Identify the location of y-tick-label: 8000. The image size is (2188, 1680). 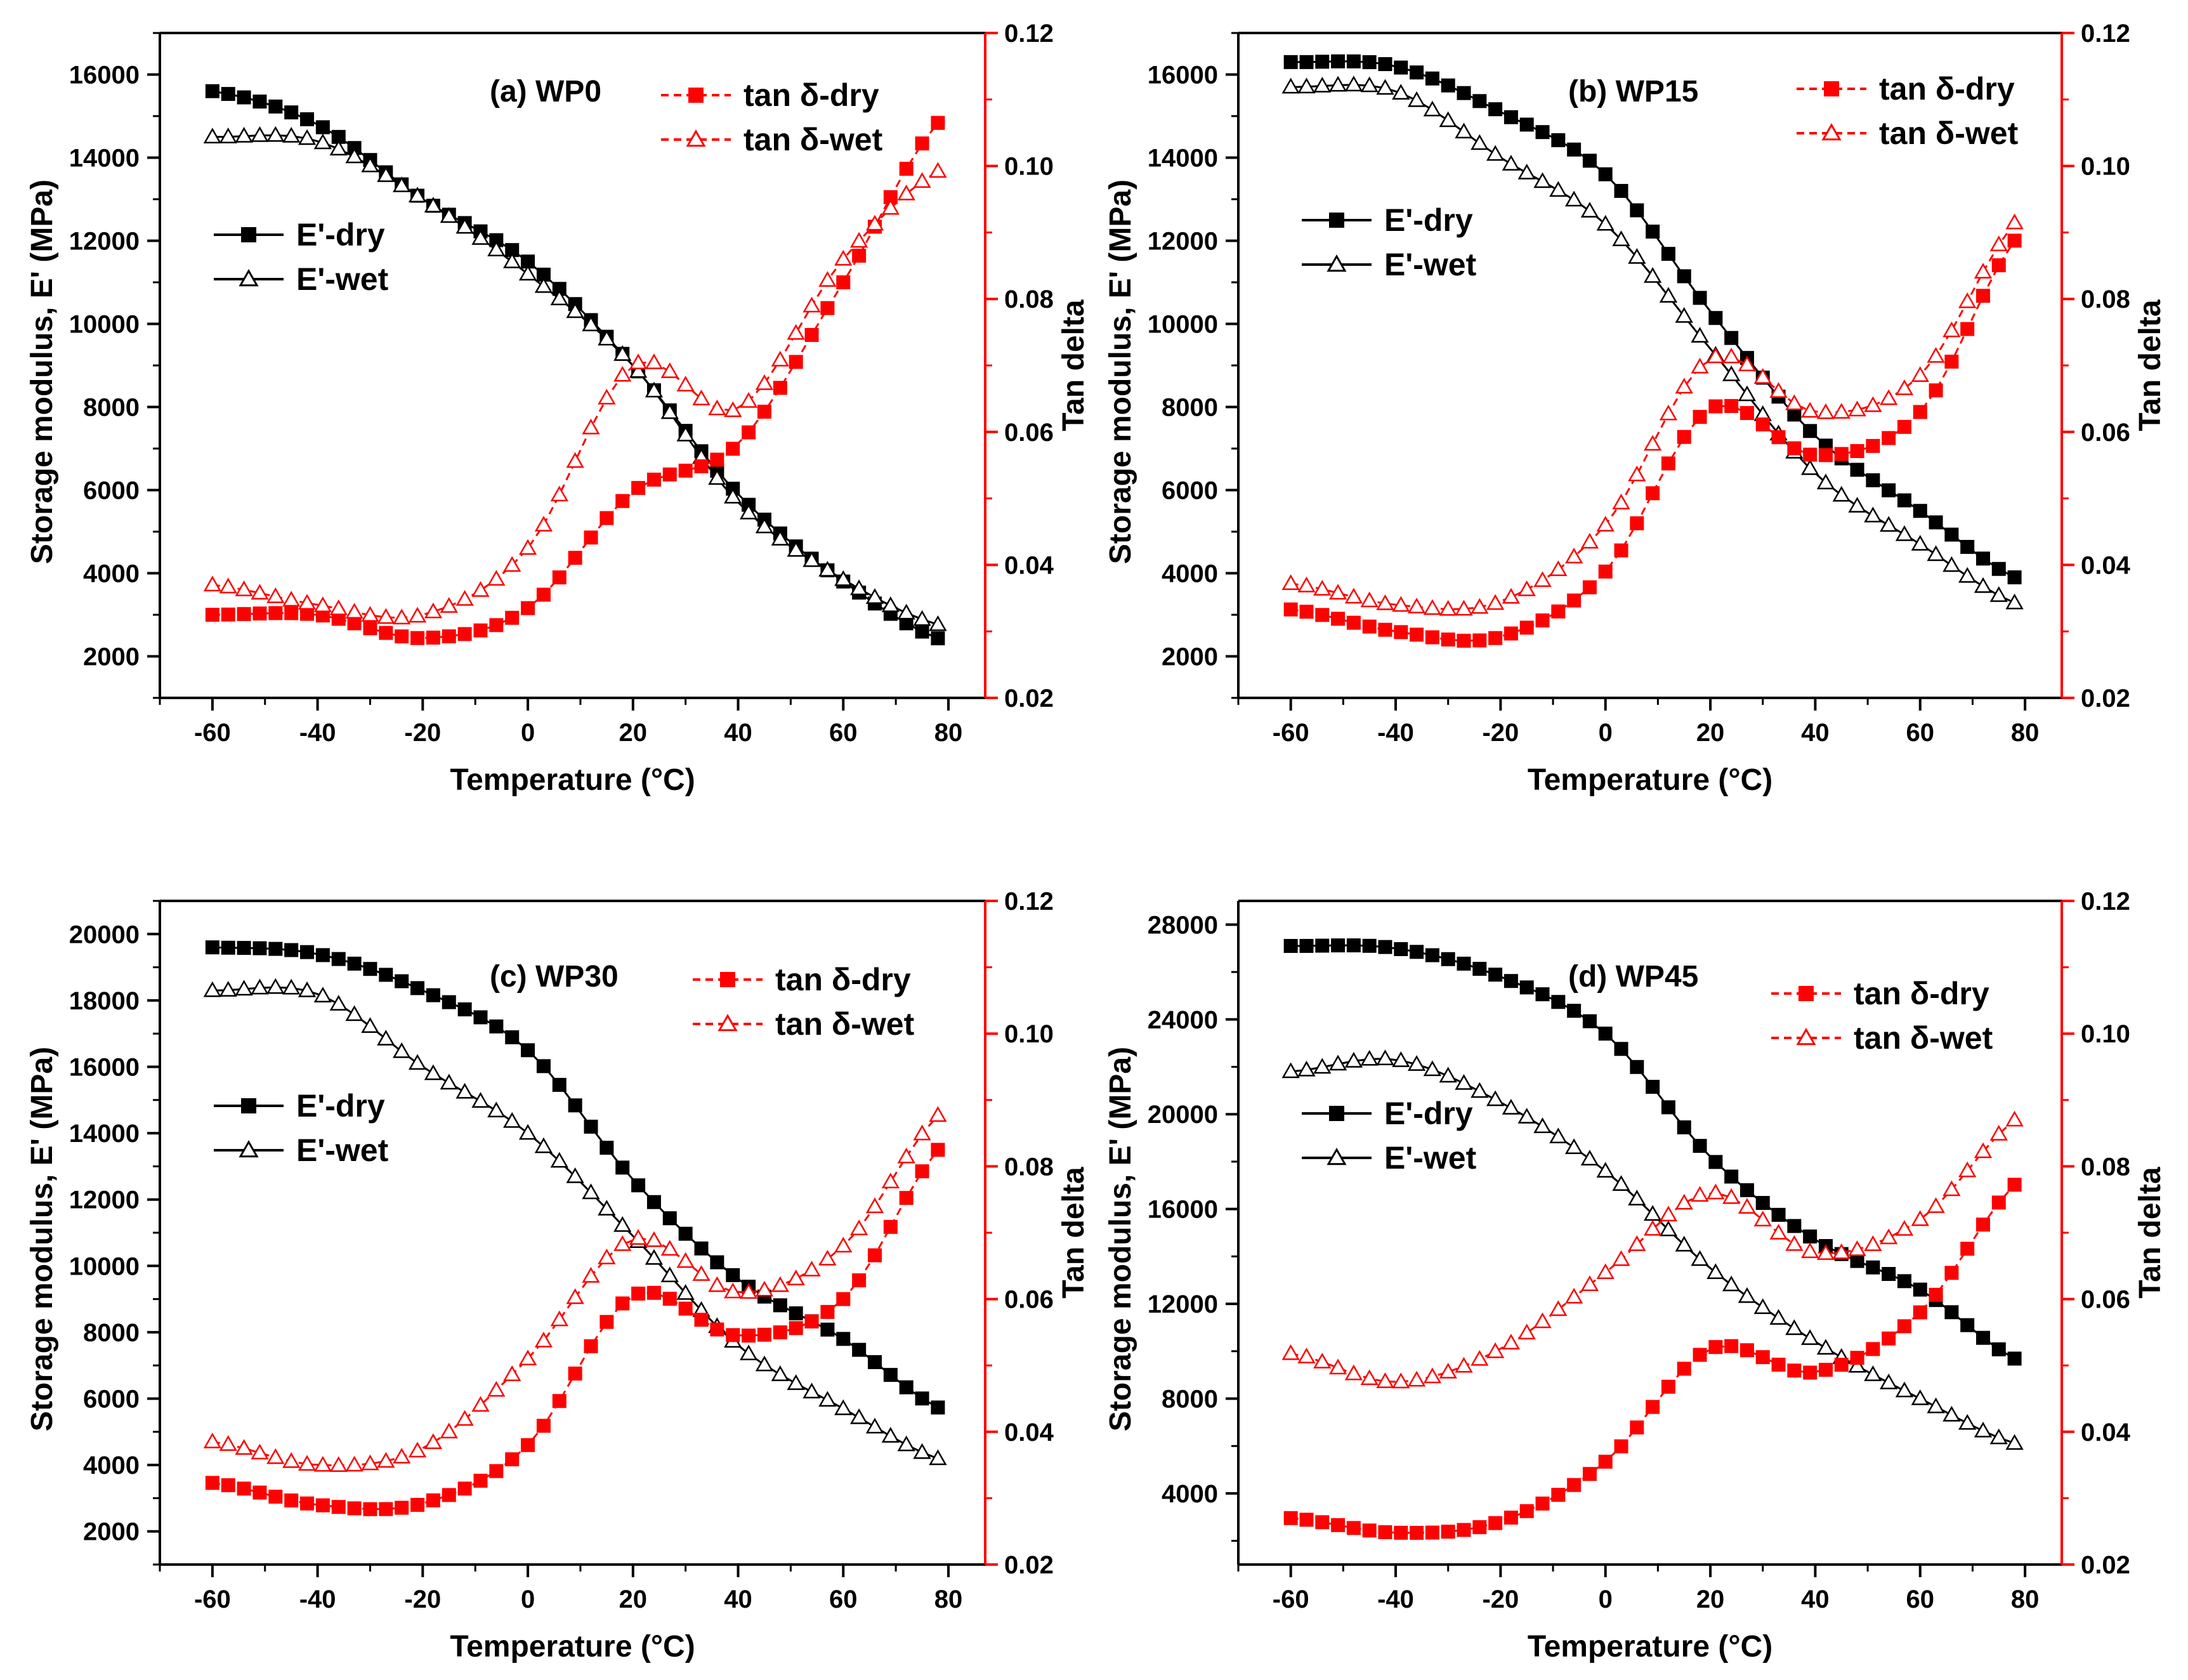
(1190, 408).